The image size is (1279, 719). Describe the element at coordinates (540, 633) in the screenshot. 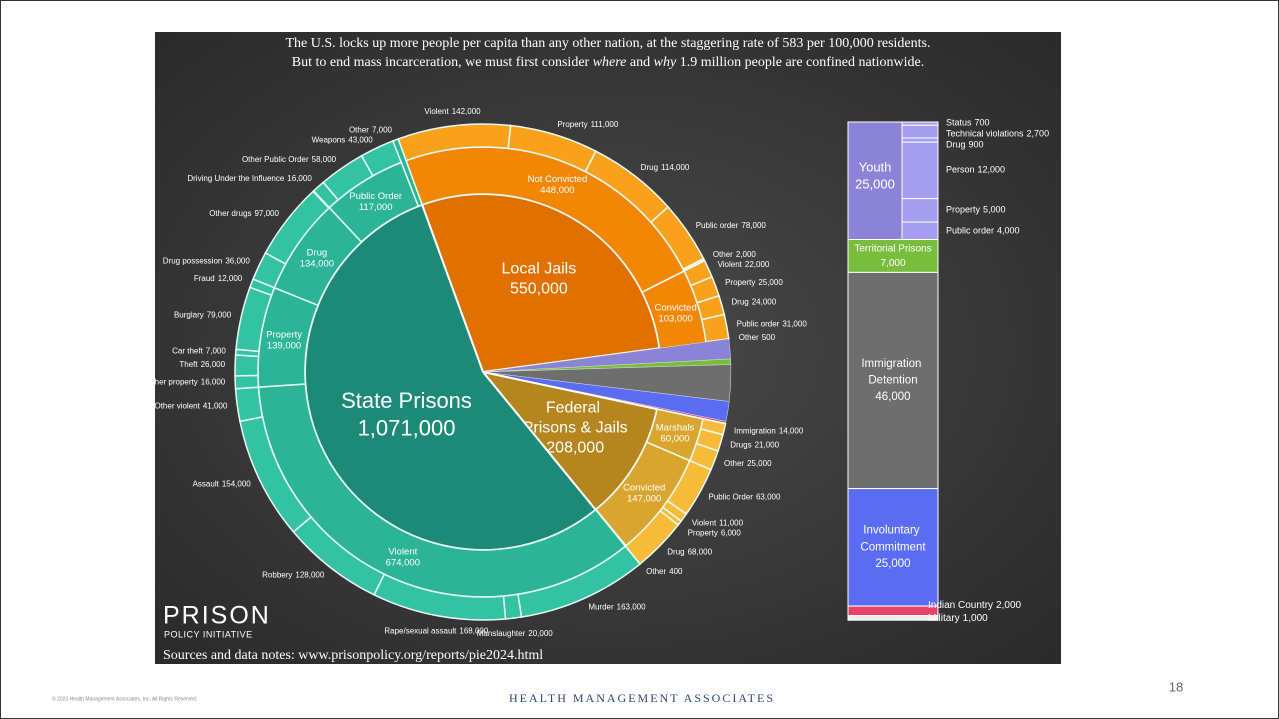

I see `offense-value: 20,000` at that location.